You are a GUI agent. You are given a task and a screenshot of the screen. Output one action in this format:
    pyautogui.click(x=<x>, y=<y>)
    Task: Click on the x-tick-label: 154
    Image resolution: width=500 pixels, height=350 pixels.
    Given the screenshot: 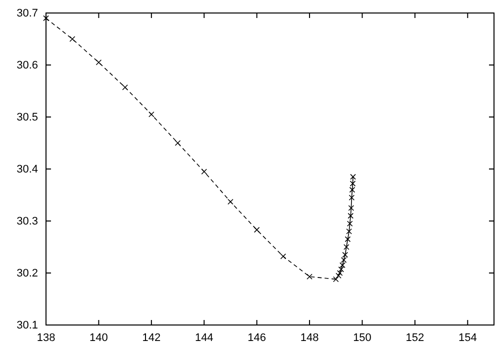 What is the action you would take?
    pyautogui.click(x=467, y=338)
    